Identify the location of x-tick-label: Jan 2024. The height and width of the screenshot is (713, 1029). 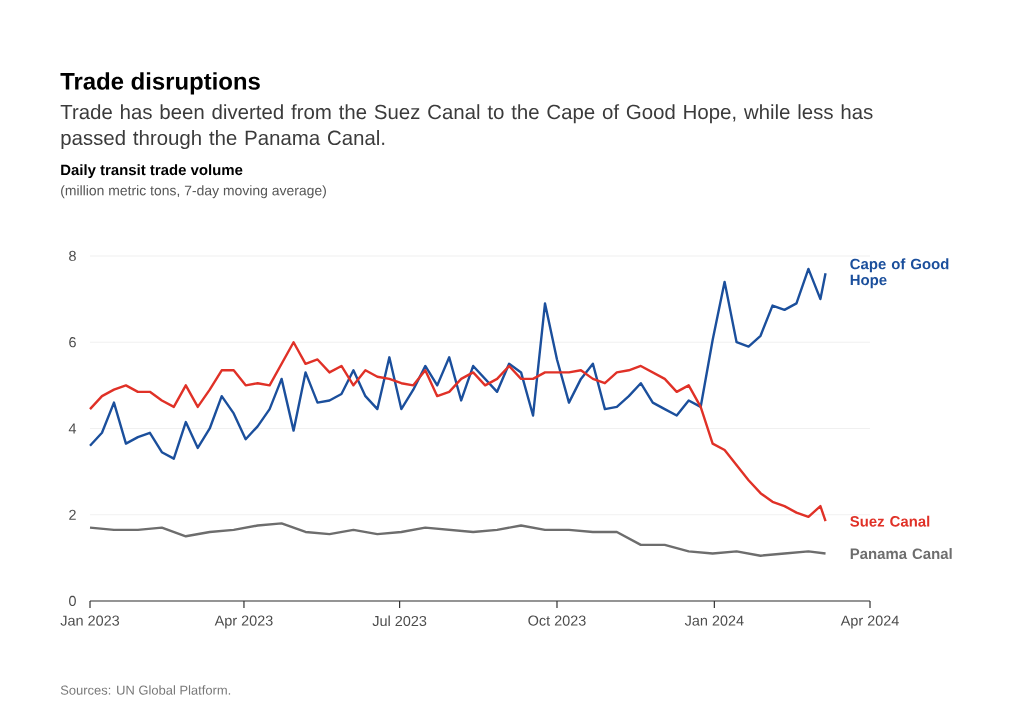
(714, 620).